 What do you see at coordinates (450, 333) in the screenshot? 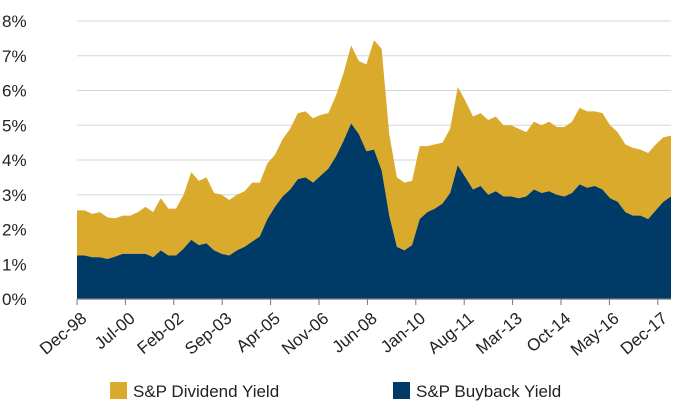
I see `x-tick-label: Aug-11` at bounding box center [450, 333].